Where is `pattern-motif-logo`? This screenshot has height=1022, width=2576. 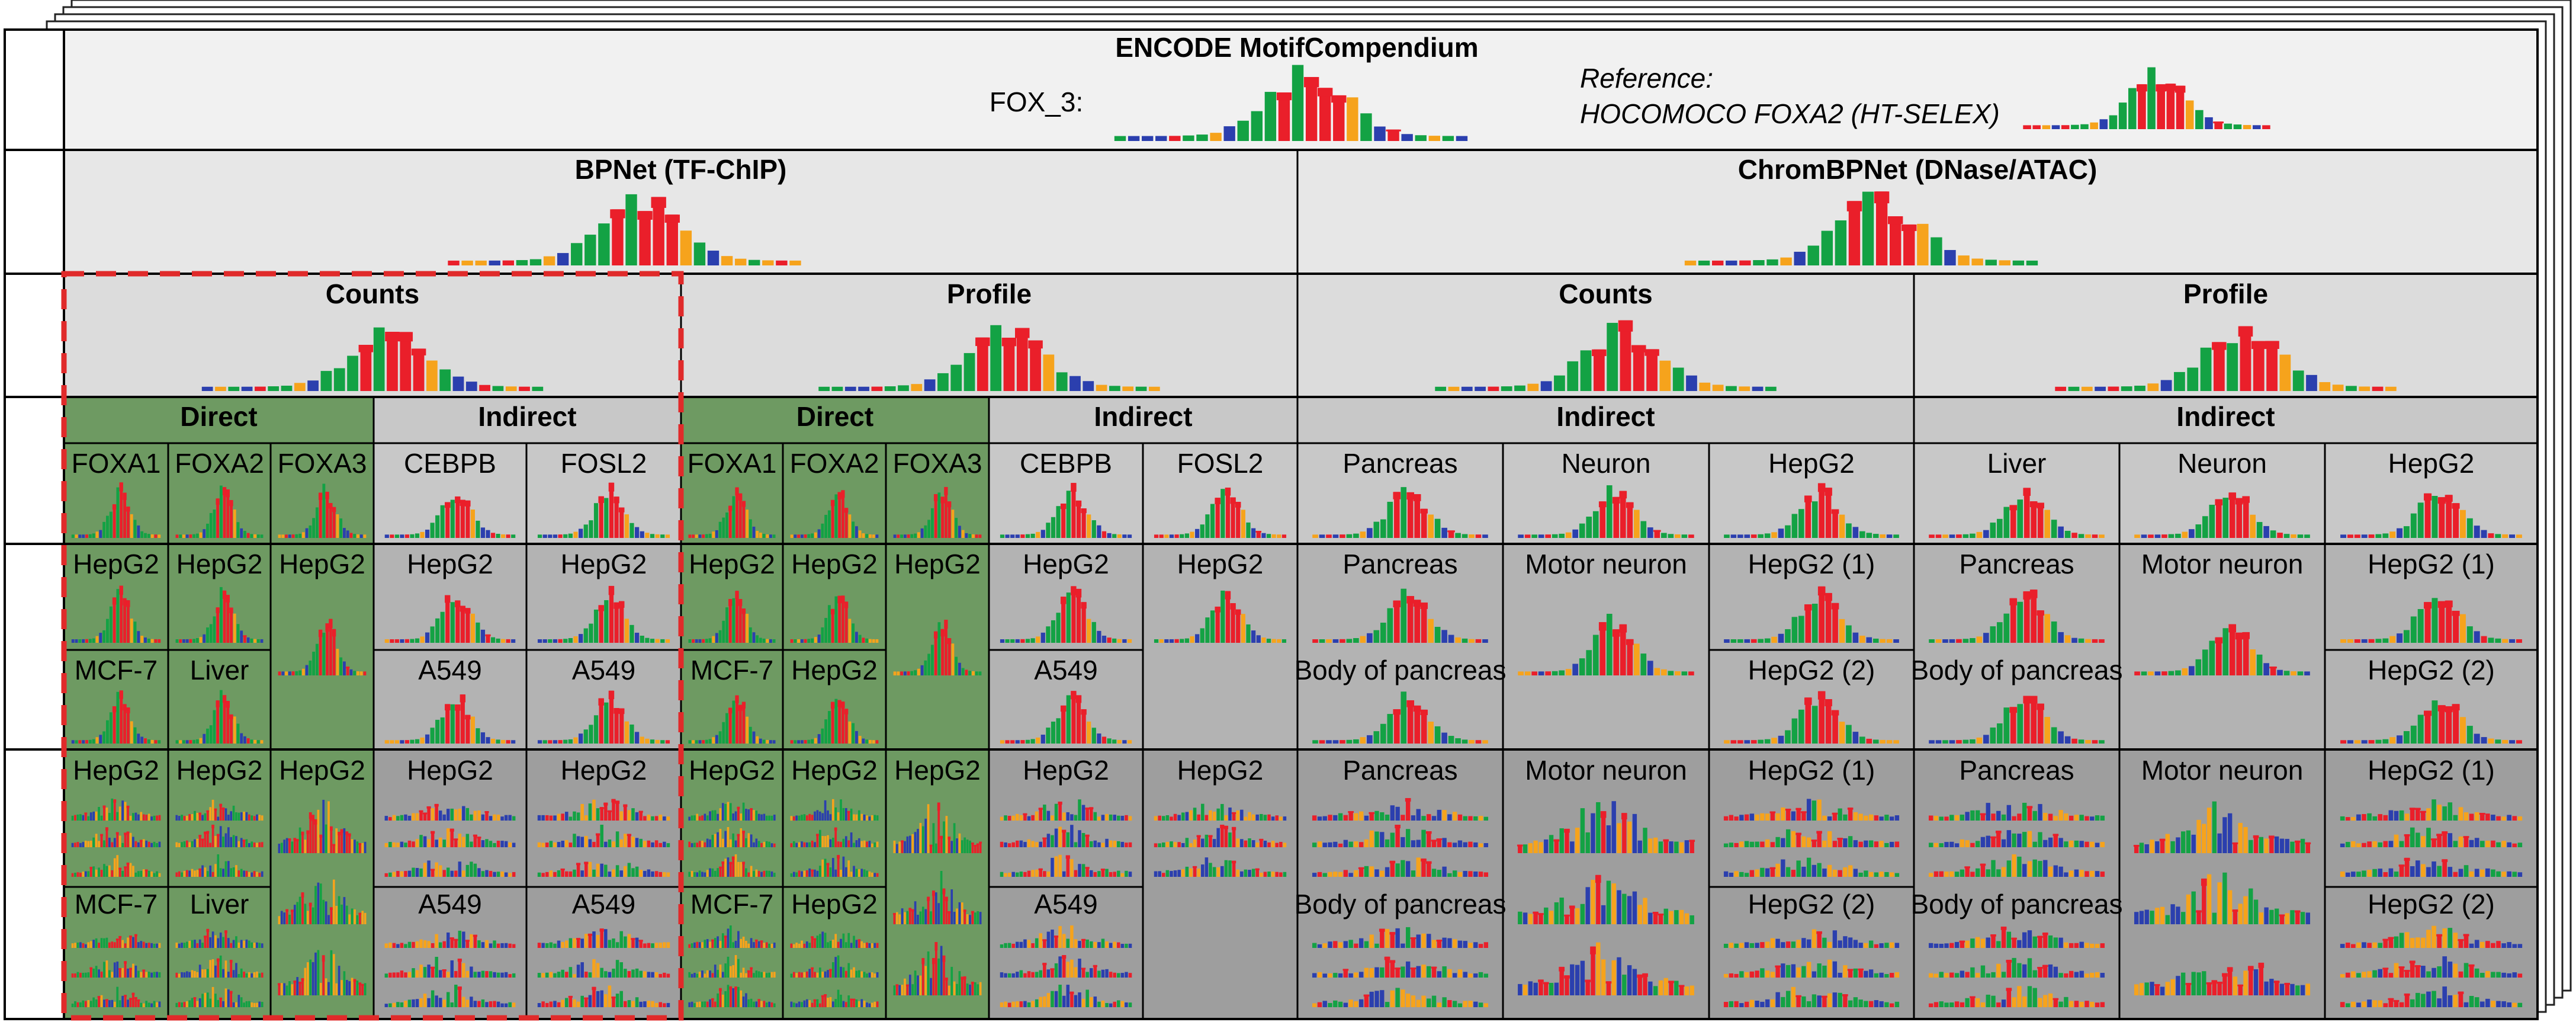
pattern-motif-logo is located at coordinates (1066, 865).